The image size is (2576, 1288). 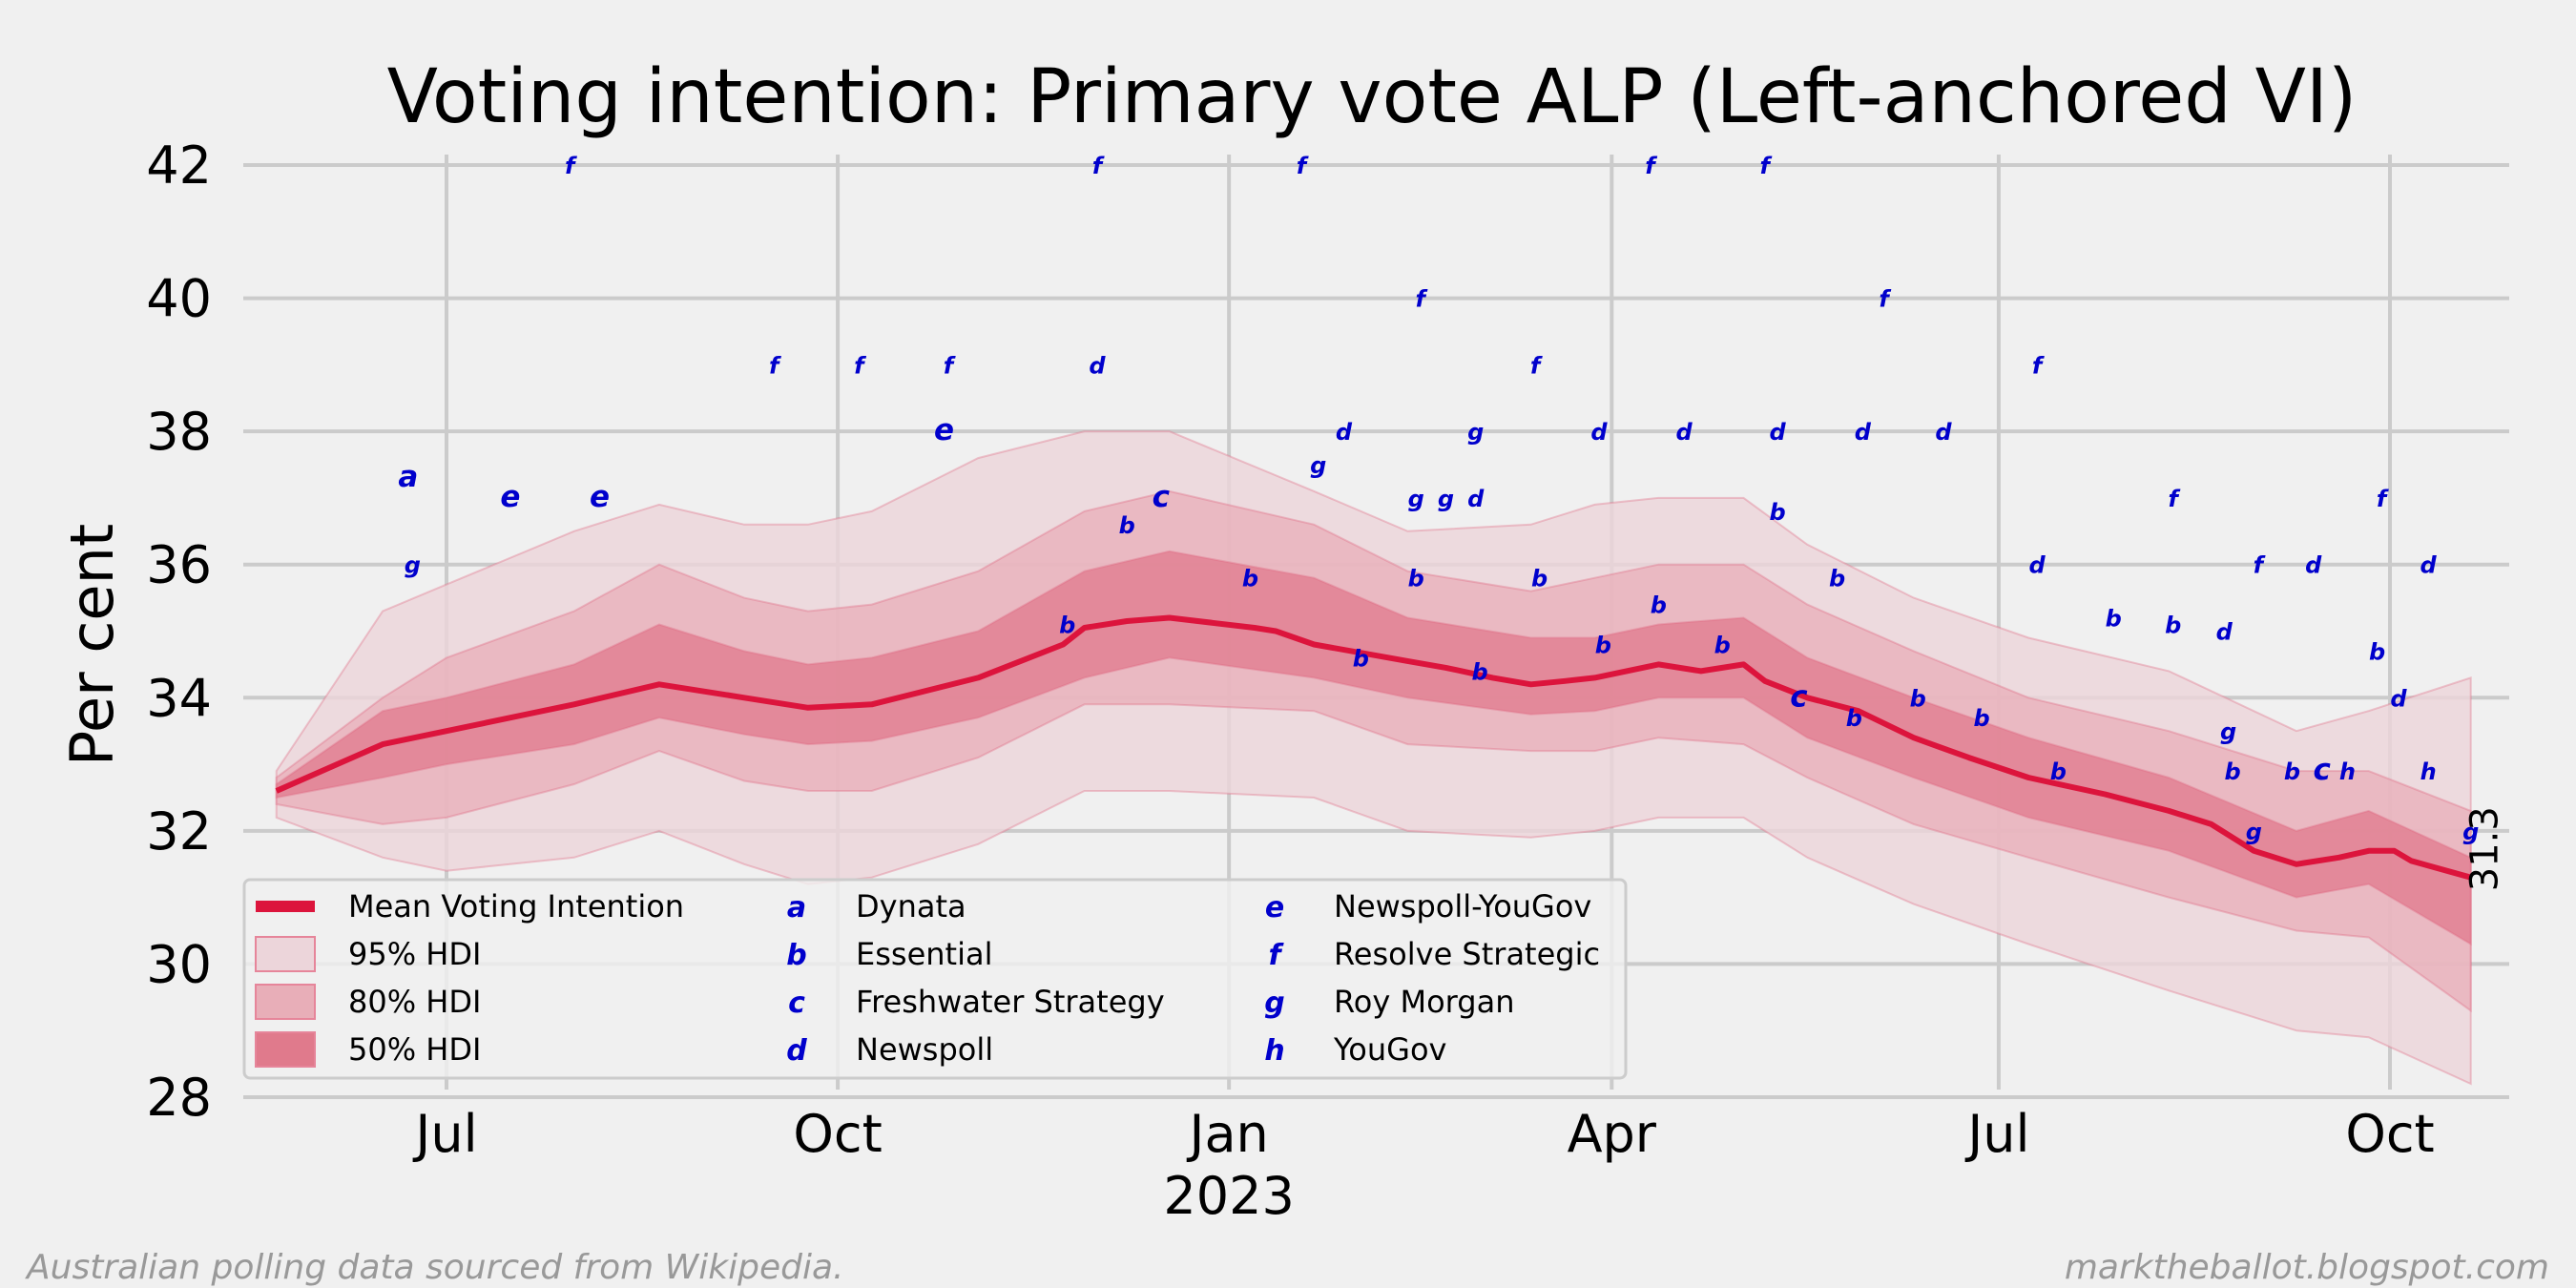 What do you see at coordinates (1389, 1049) in the screenshot?
I see `legend-label: YouGov` at bounding box center [1389, 1049].